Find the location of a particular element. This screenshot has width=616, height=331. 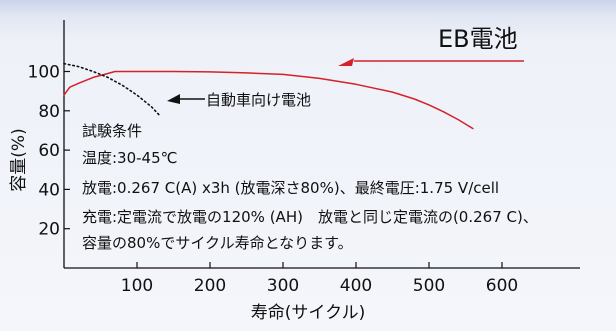

x-tick-label: 600 is located at coordinates (502, 286).